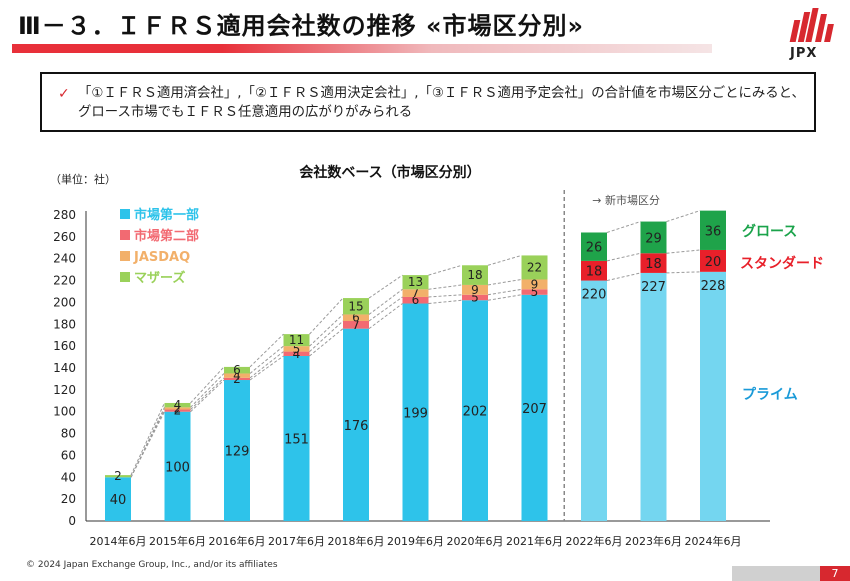 This screenshot has width=850, height=581. What do you see at coordinates (534, 541) in the screenshot?
I see `x-tick-label: 2021年6月` at bounding box center [534, 541].